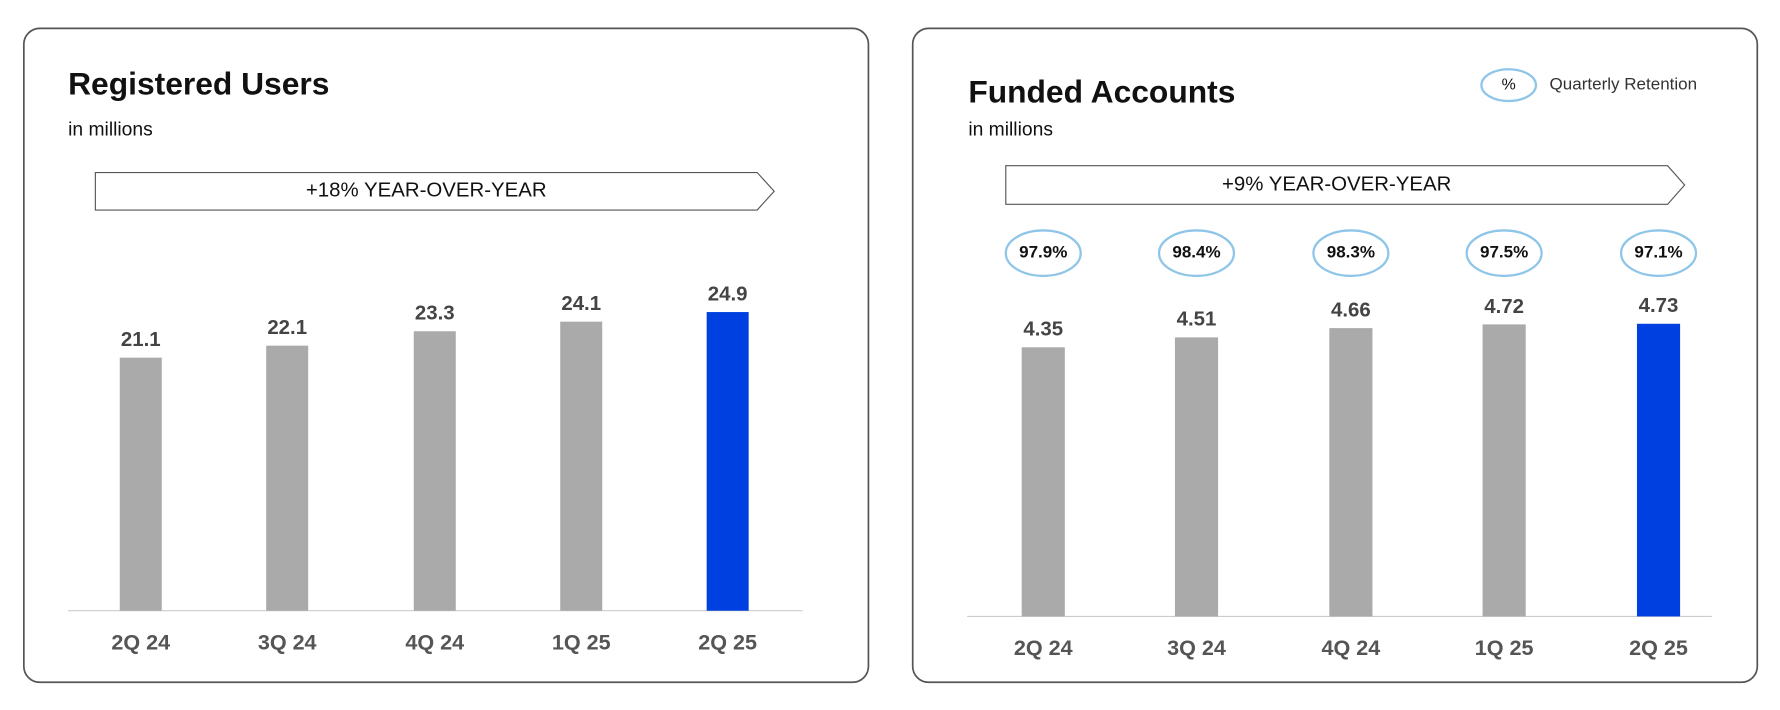 The width and height of the screenshot is (1780, 710). Describe the element at coordinates (728, 294) in the screenshot. I see `value-label: 24.9` at that location.